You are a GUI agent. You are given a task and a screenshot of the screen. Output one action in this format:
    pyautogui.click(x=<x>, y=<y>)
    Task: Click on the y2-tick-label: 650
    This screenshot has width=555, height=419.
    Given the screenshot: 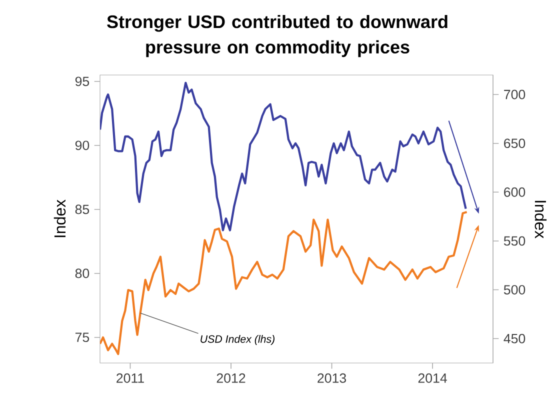 What is the action you would take?
    pyautogui.click(x=515, y=143)
    